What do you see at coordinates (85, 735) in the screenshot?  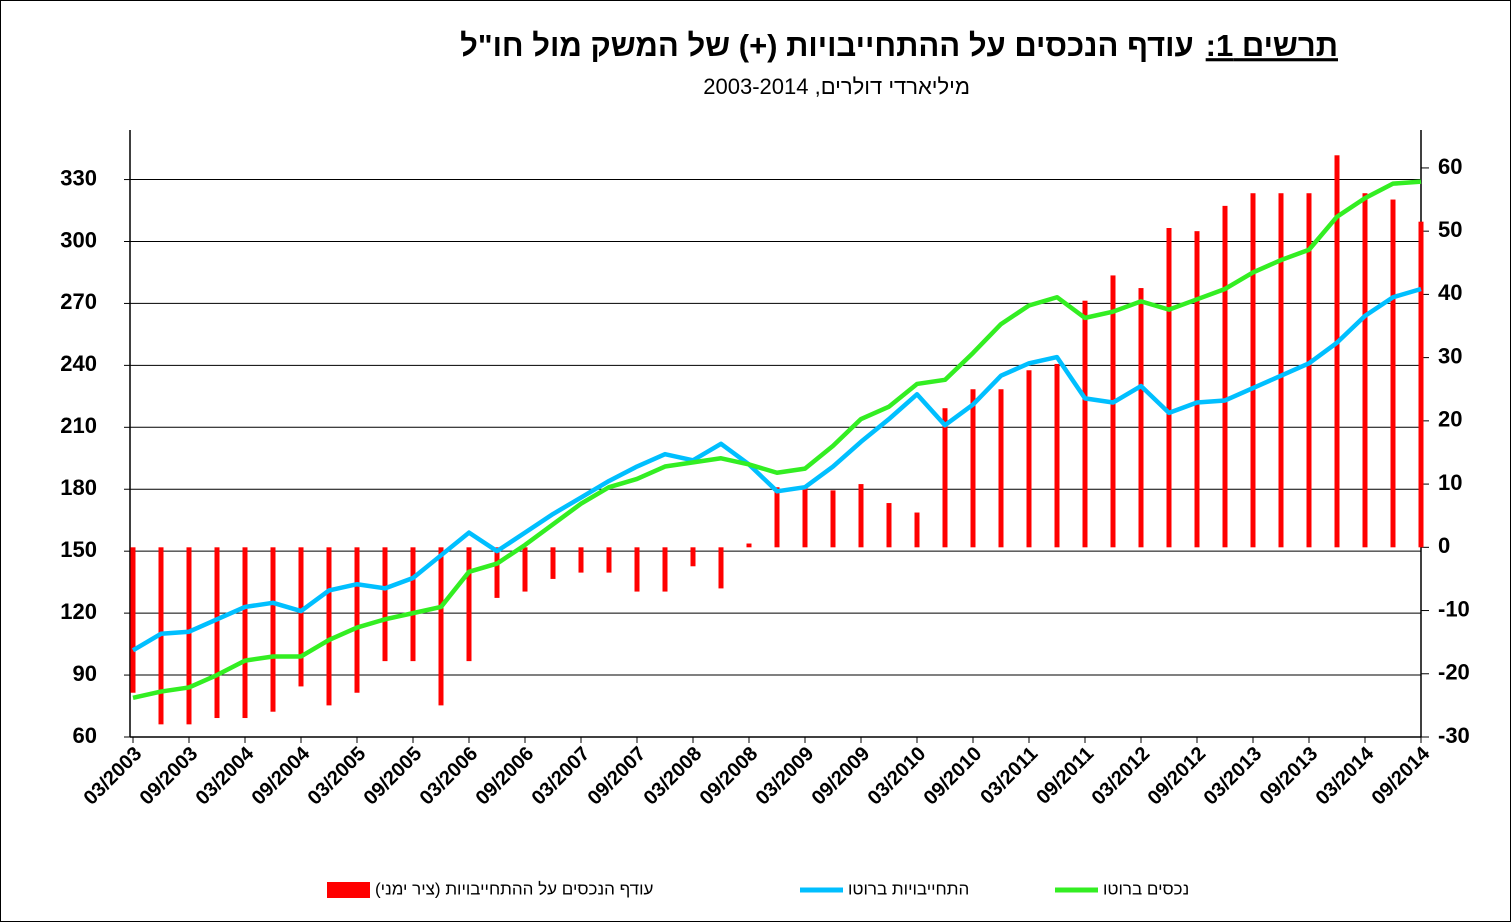 I see `y-tick-label: 60` at bounding box center [85, 735].